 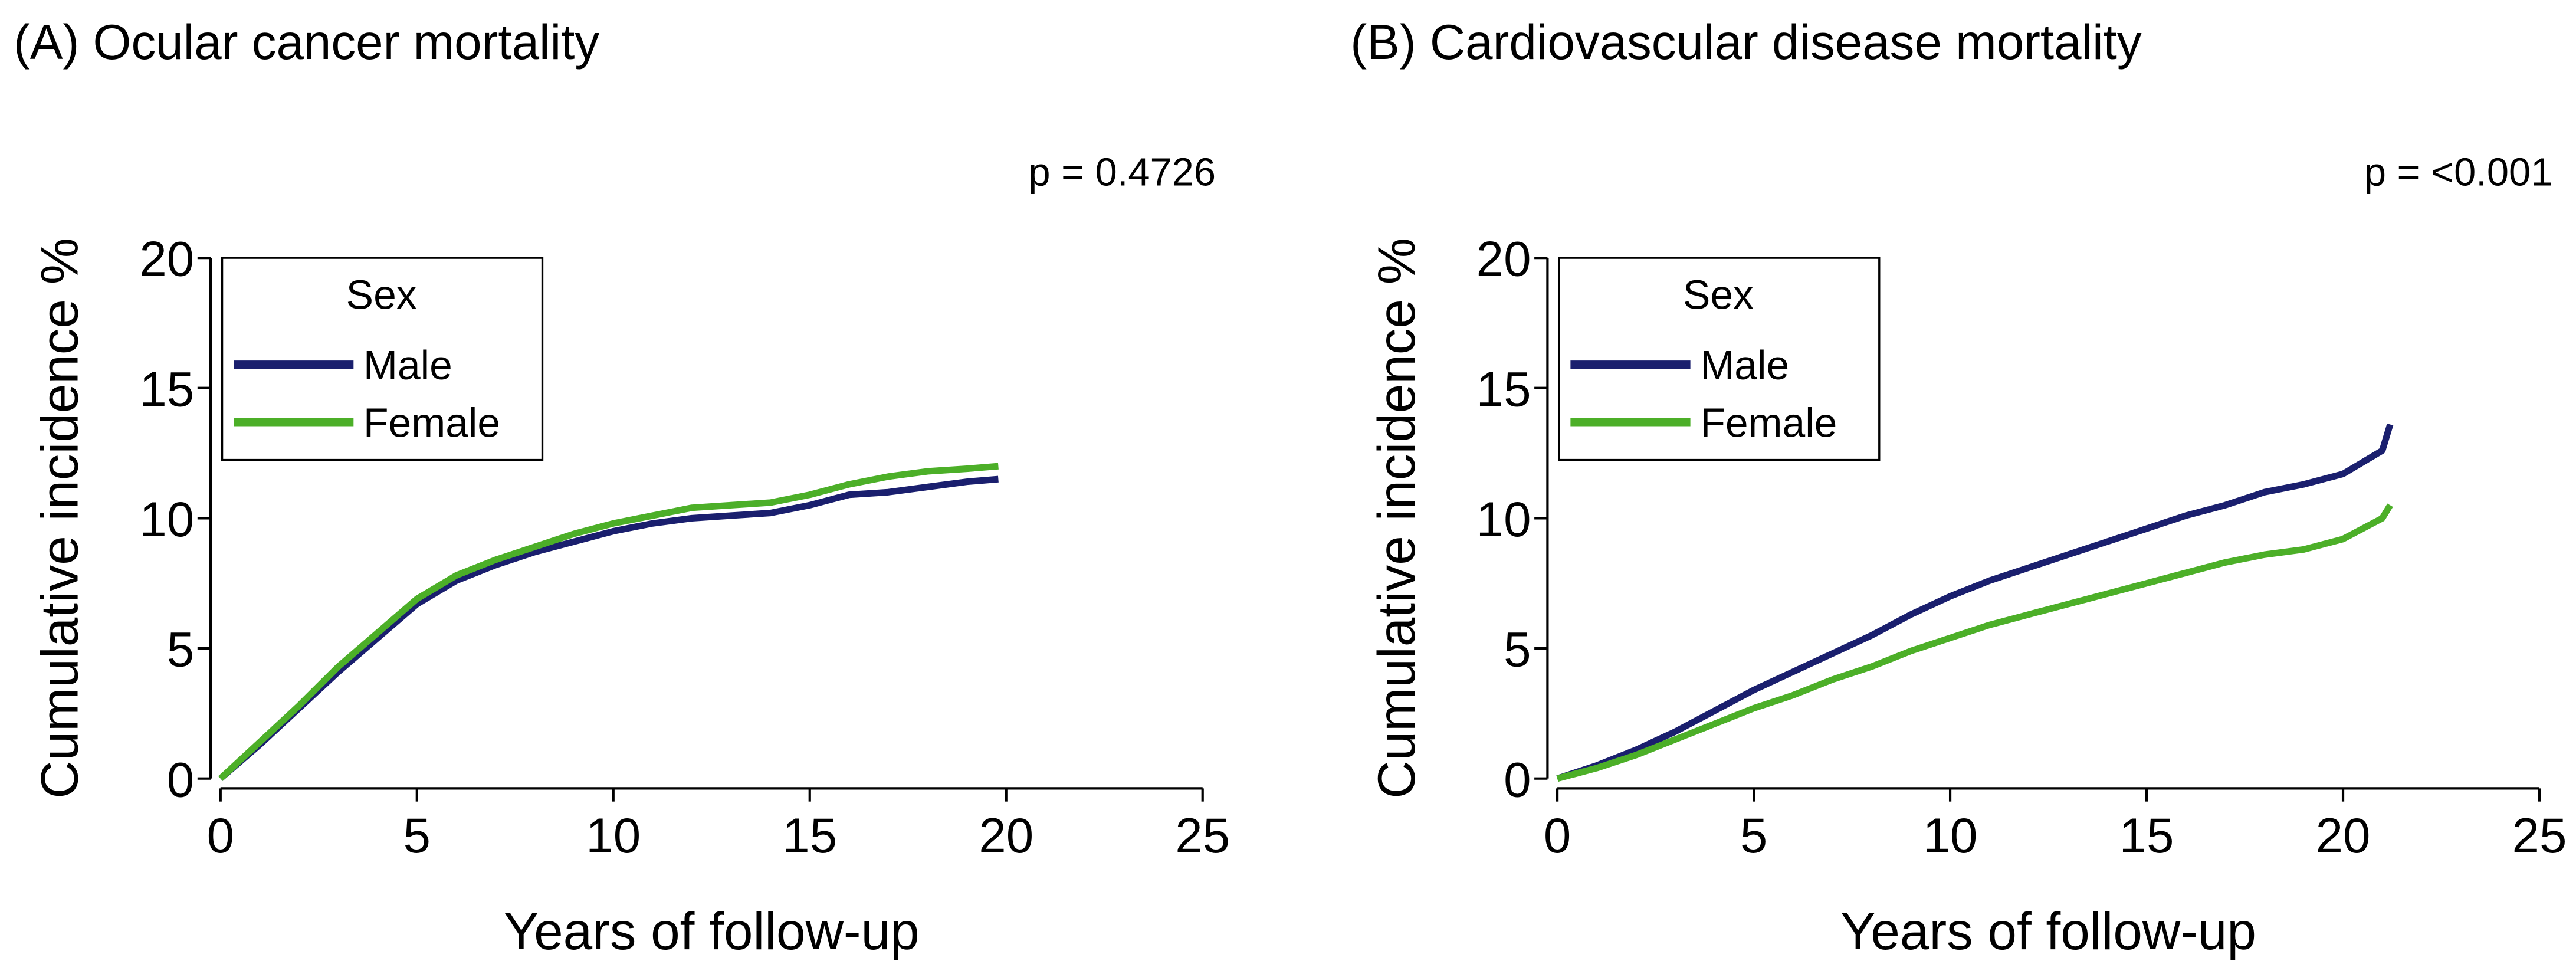 What do you see at coordinates (2458, 173) in the screenshot?
I see `annotation: p = <0.001` at bounding box center [2458, 173].